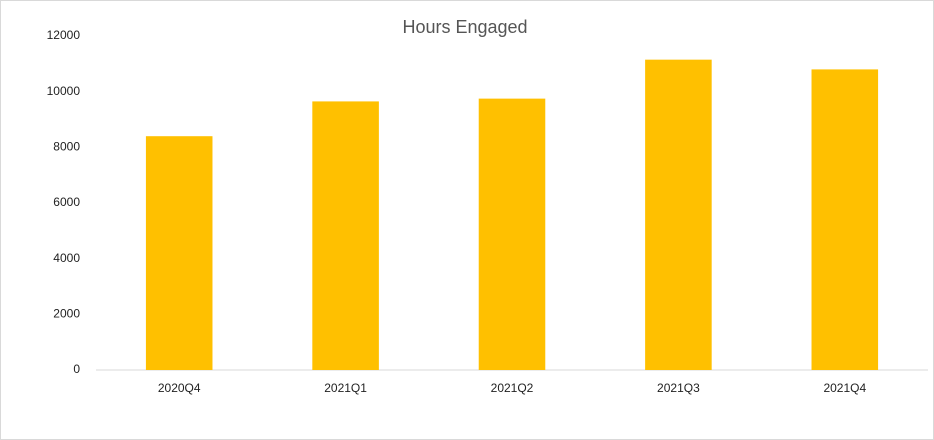 The height and width of the screenshot is (440, 934). I want to click on x-tick-label: 2021Q3, so click(678, 388).